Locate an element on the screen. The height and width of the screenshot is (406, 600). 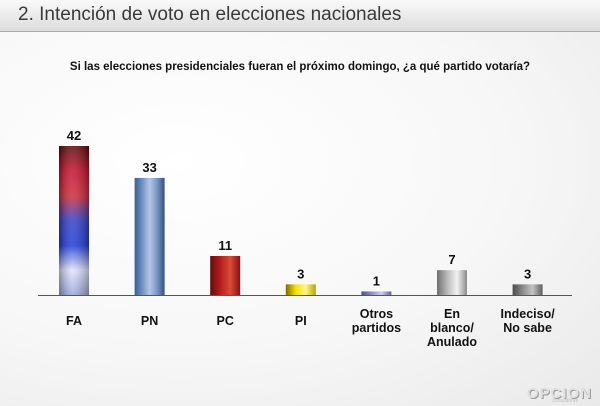
data-label-3: 3 is located at coordinates (300, 273).